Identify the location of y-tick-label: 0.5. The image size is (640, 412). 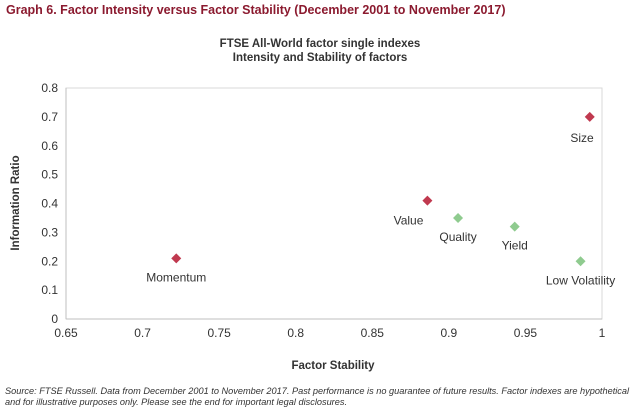
(49, 175).